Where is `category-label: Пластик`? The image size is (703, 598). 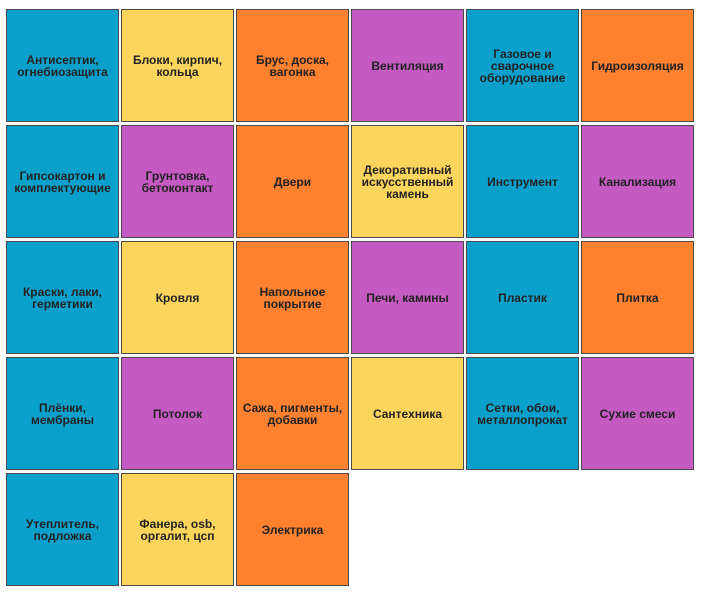 category-label: Пластик is located at coordinates (522, 297).